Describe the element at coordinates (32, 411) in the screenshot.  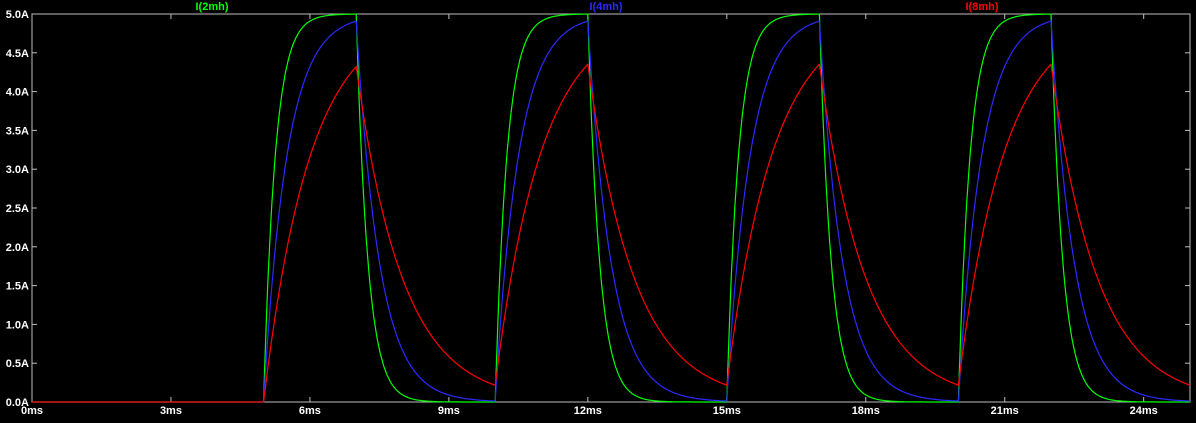
I see `x-axis-tick-label: 0ms` at that location.